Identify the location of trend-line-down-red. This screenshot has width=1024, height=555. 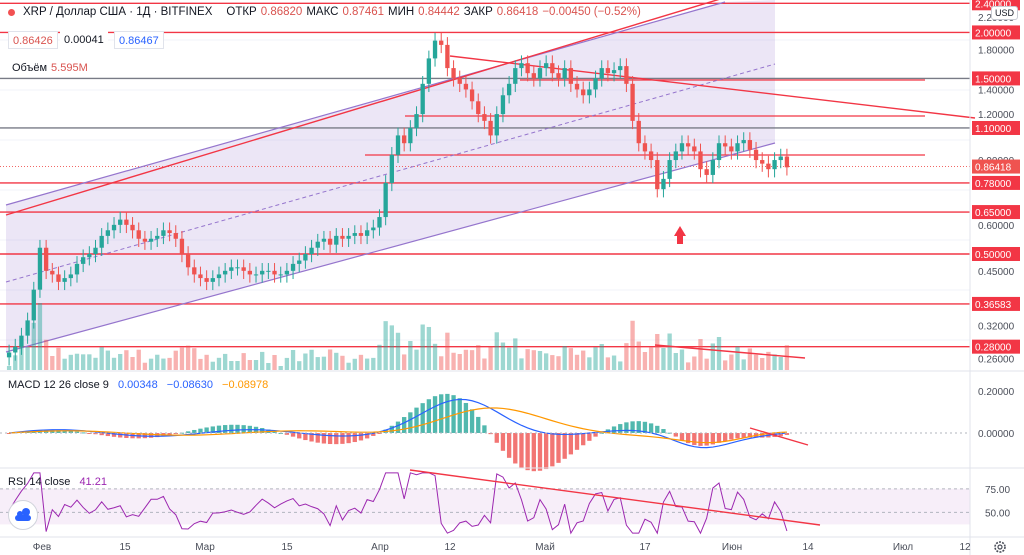
(712, 87).